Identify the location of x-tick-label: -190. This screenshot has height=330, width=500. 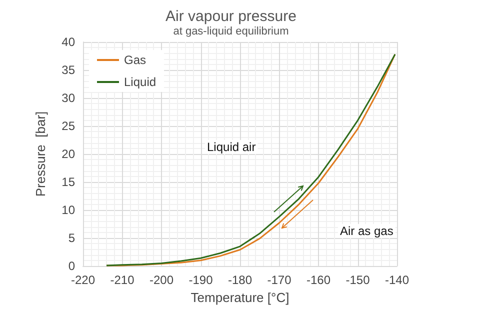
(201, 280).